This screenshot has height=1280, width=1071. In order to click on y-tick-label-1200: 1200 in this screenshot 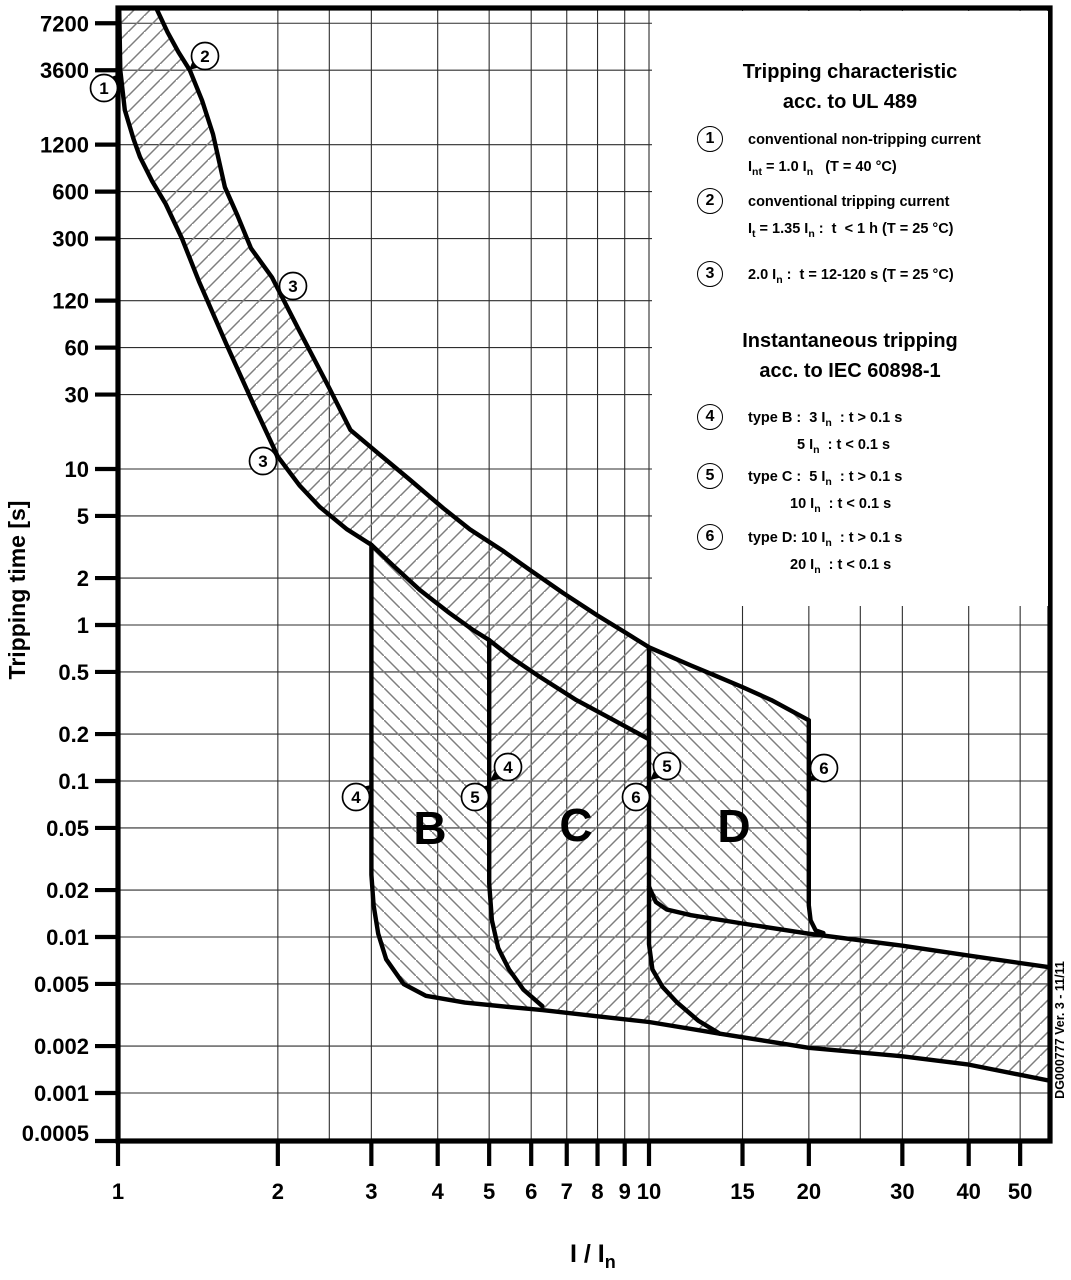, I will do `click(64, 145)`.